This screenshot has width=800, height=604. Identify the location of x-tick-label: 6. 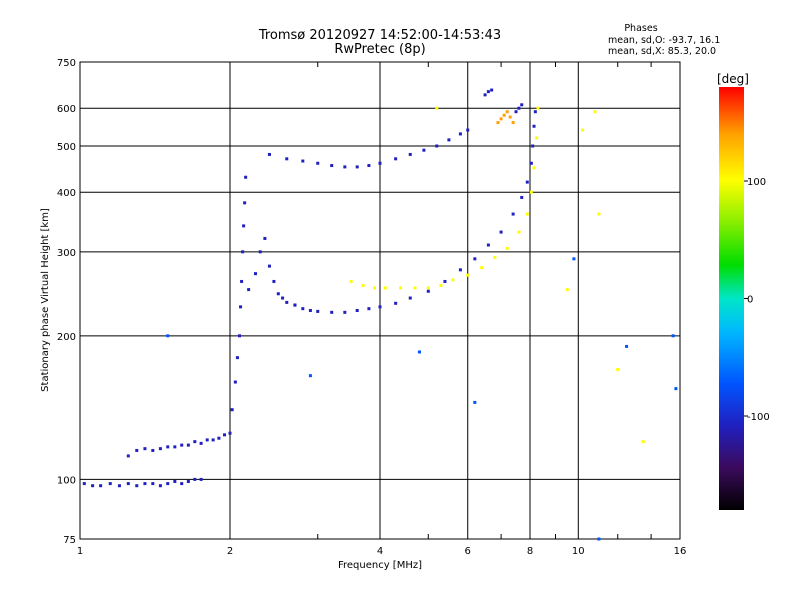
(468, 551).